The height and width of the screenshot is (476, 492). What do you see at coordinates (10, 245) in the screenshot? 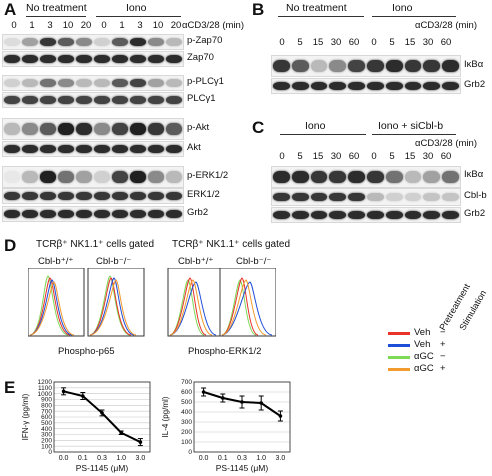
I see `panel-letter-d: D` at bounding box center [10, 245].